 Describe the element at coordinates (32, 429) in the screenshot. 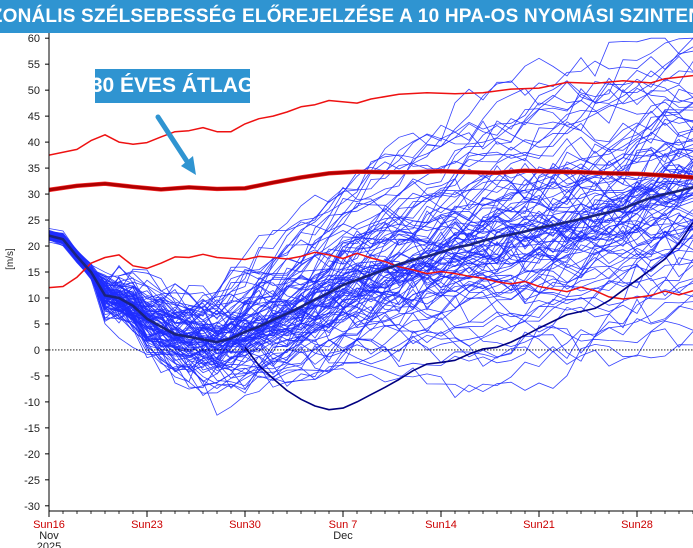

I see `y-tick-label: -15` at that location.